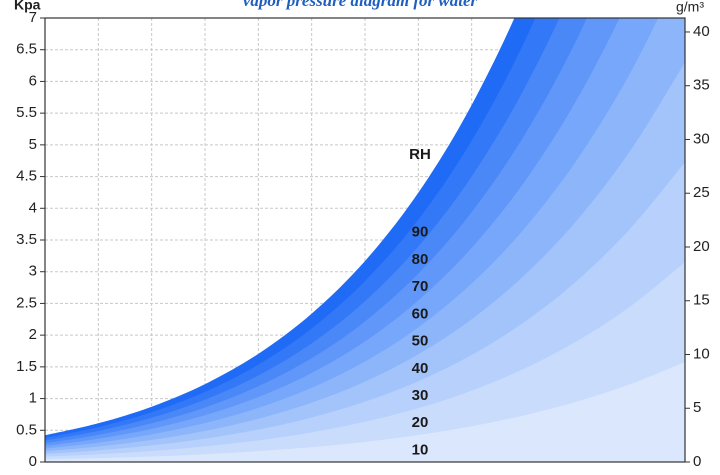  I want to click on y2-tick-label: 0, so click(697, 461).